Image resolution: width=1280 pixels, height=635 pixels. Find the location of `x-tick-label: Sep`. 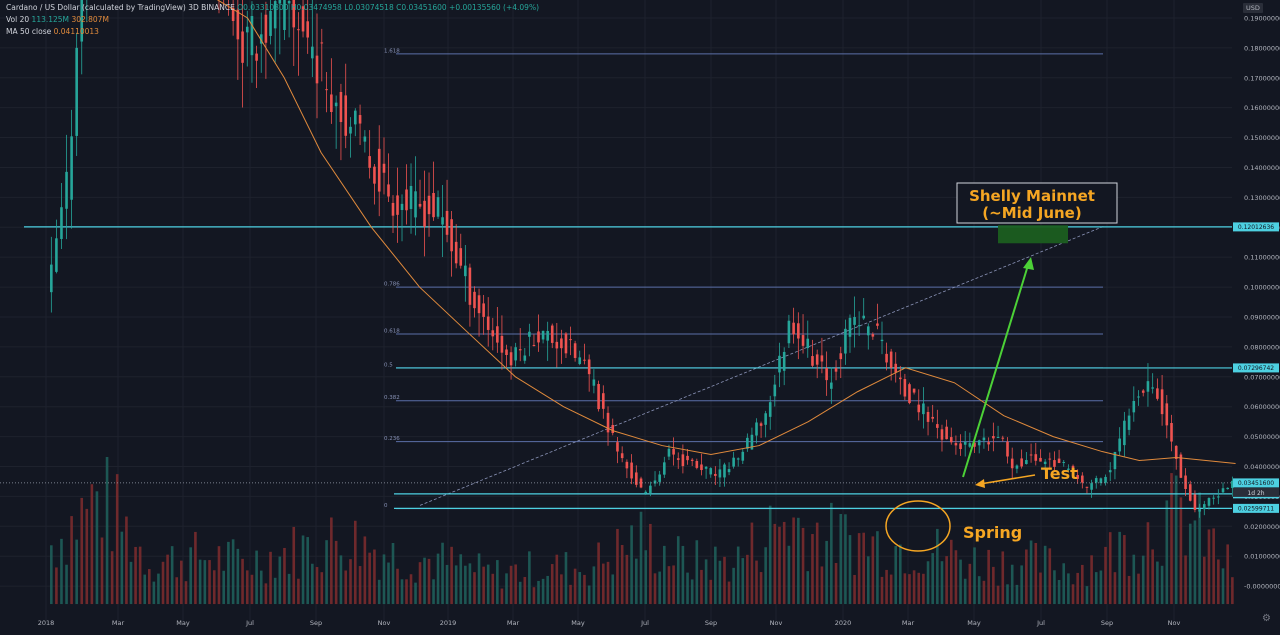

x-tick-label: Sep is located at coordinates (711, 623).